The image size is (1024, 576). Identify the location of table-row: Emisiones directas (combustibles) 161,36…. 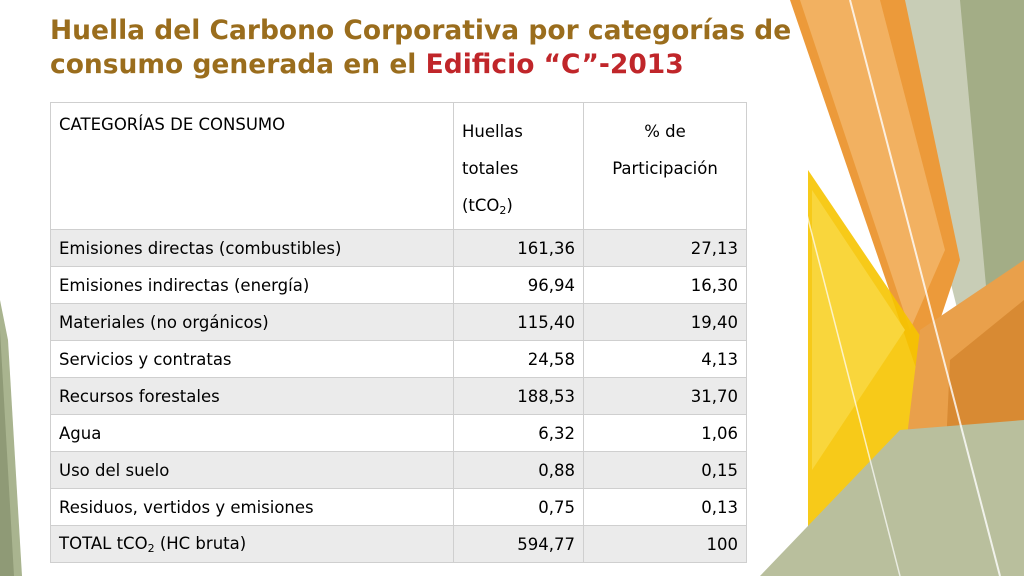
(398, 248).